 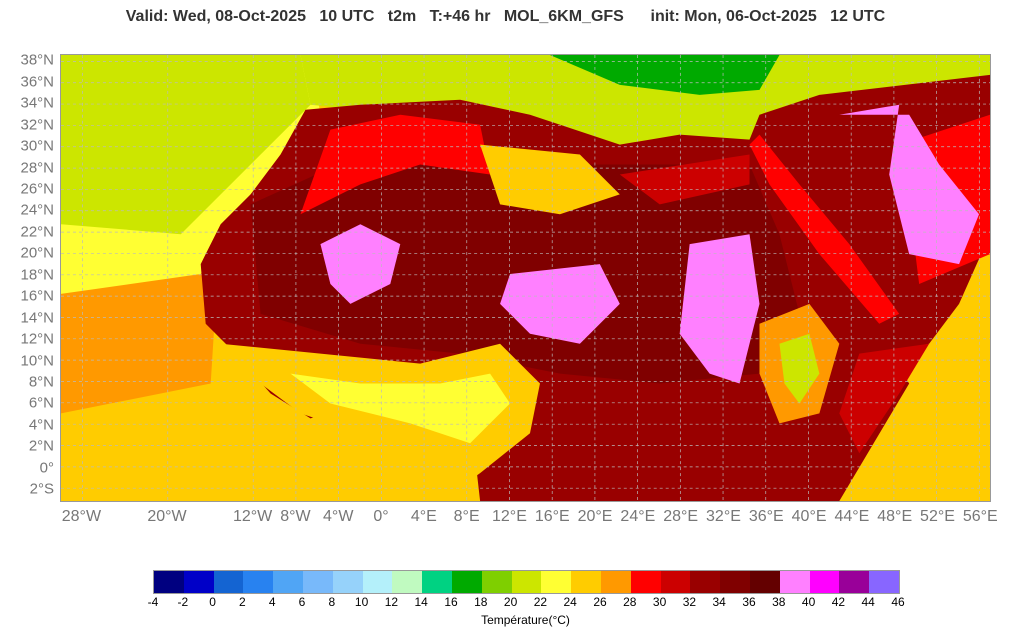 What do you see at coordinates (749, 602) in the screenshot?
I see `colorbar-tick: 36` at bounding box center [749, 602].